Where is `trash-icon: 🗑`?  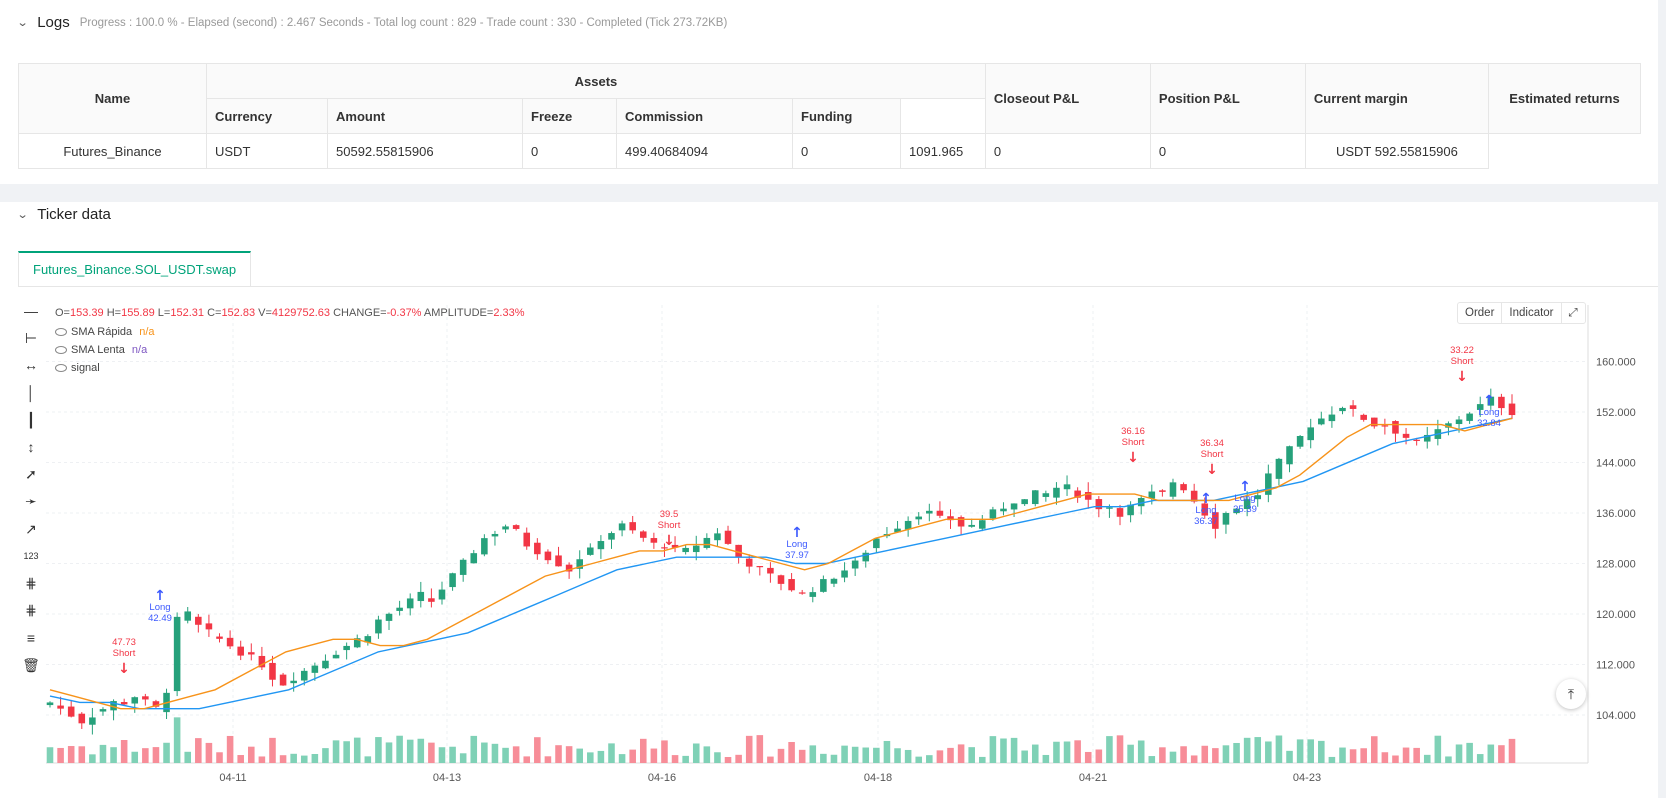 trash-icon: 🗑 is located at coordinates (31, 664).